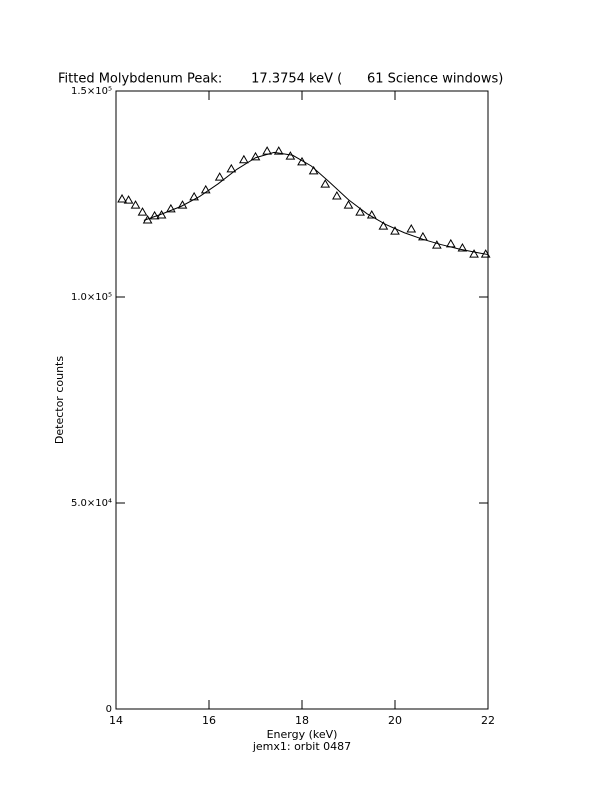 The height and width of the screenshot is (792, 612). Describe the element at coordinates (109, 709) in the screenshot. I see `y-tick-label: 0` at that location.